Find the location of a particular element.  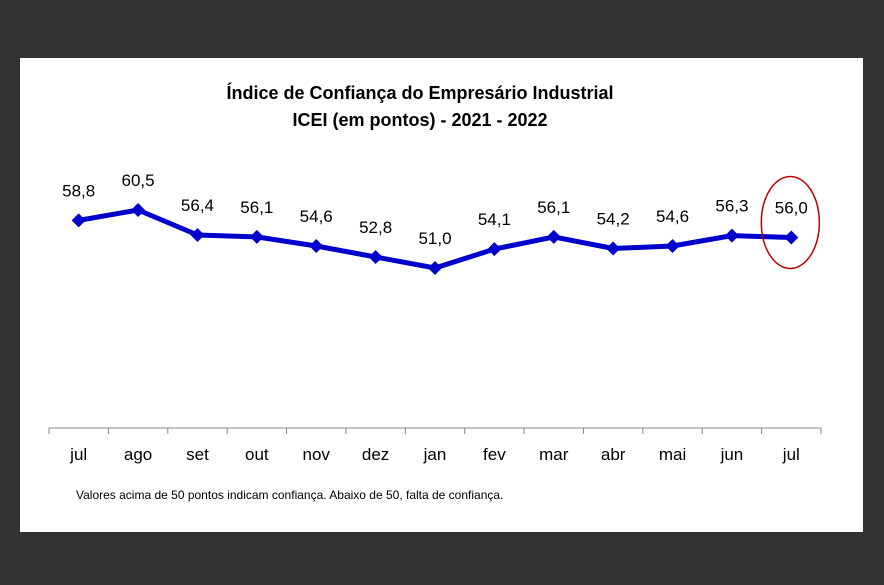

series-markers is located at coordinates (435, 239).